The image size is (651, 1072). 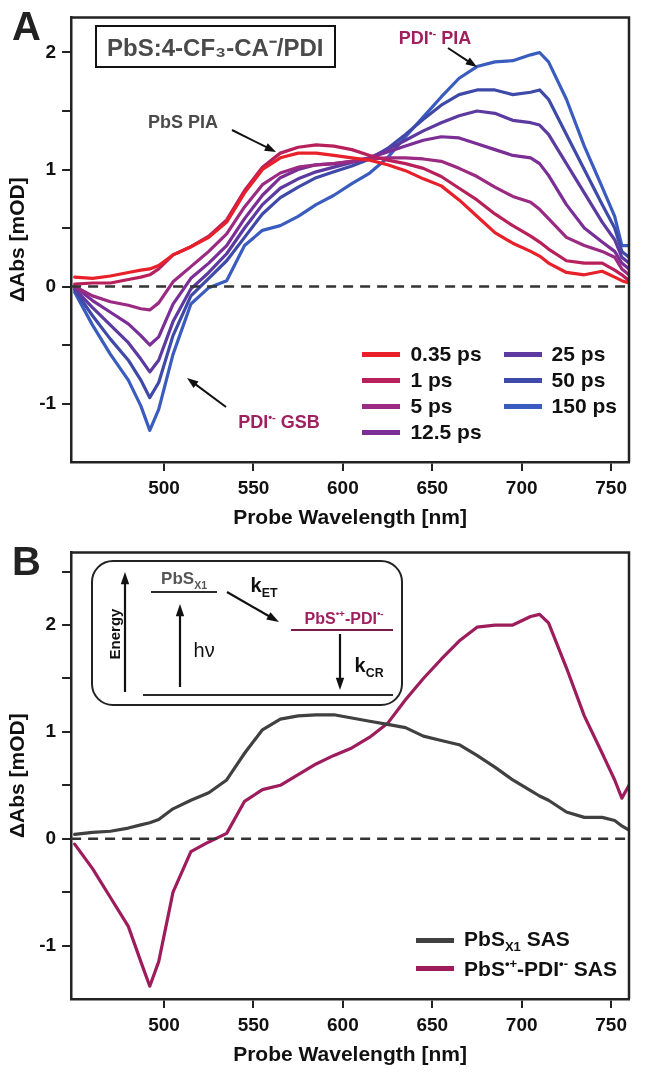 I want to click on text: PbS:4-CF₃-CA⁻/PDI, so click(x=215, y=47).